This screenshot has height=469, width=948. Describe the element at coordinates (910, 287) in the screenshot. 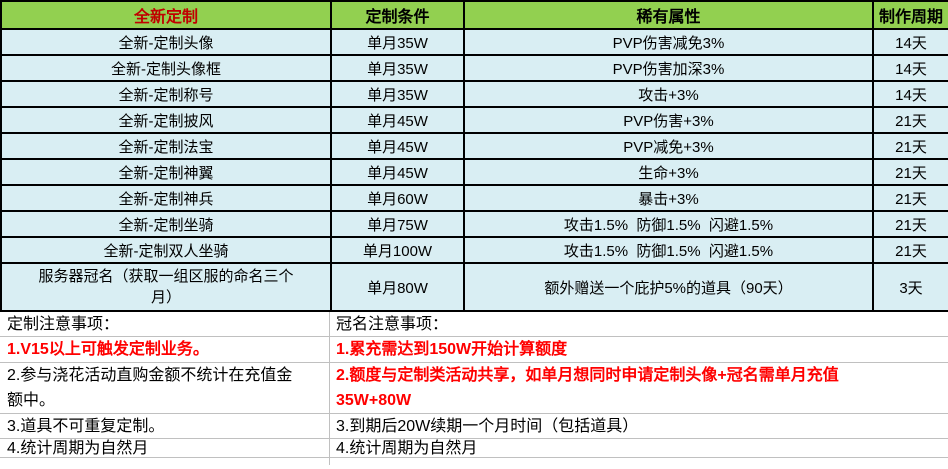

I see `production-cycle-cell: 3天` at that location.